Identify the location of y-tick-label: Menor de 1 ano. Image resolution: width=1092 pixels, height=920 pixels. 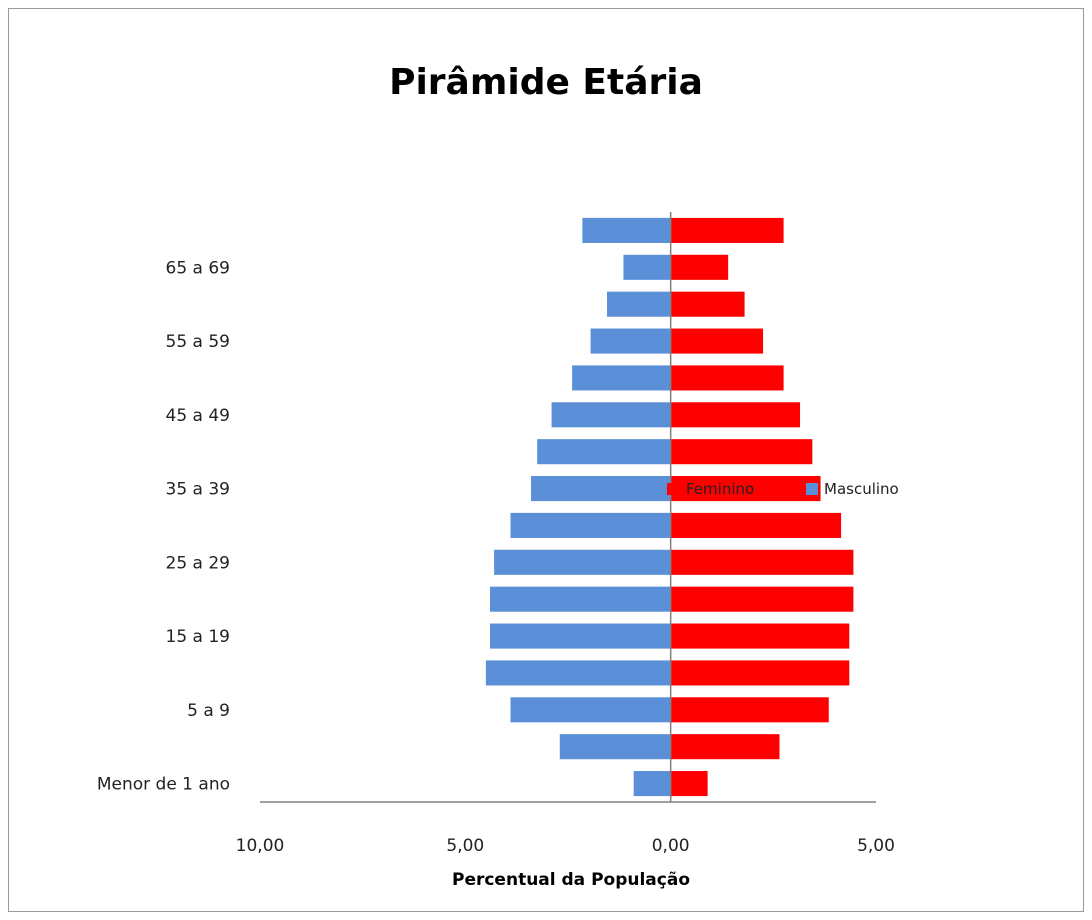
(163, 785).